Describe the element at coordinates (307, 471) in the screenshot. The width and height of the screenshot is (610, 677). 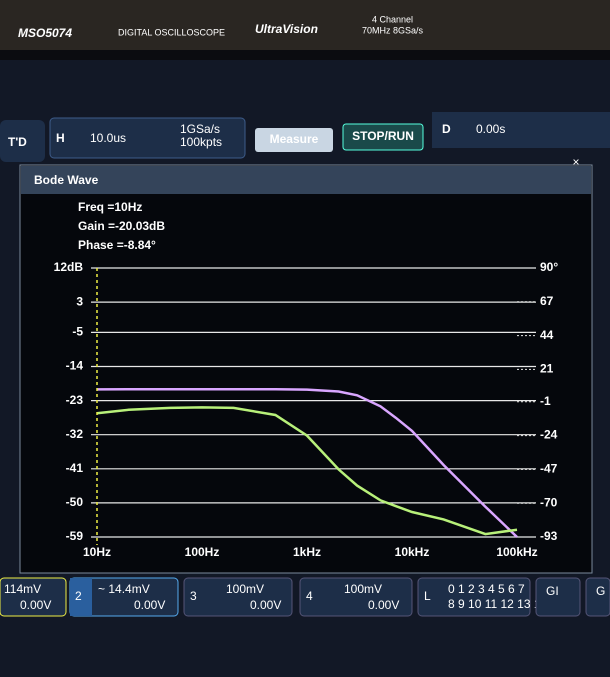
I see `series-line` at that location.